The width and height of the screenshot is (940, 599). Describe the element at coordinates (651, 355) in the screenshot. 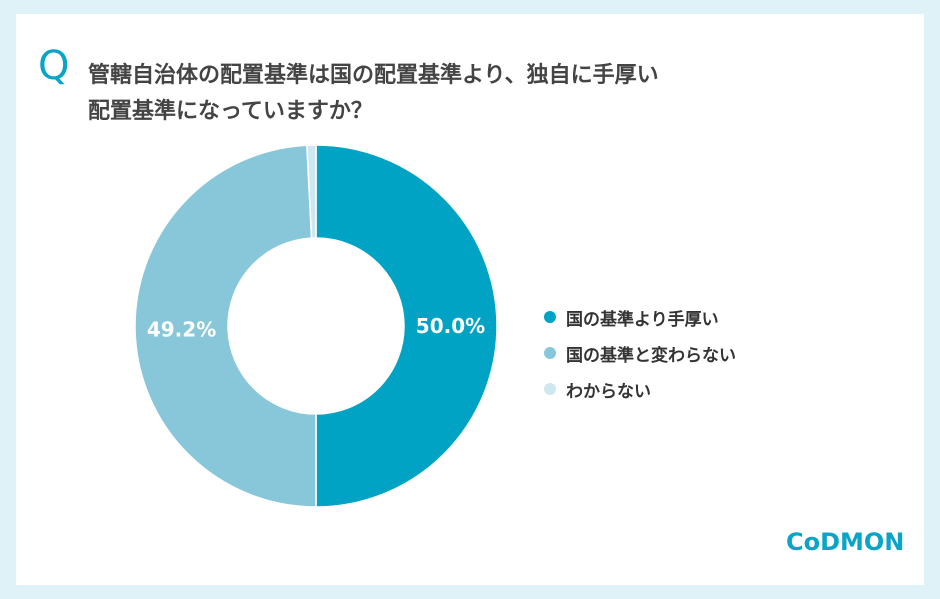

I see `legend-label: 国の基準と変わらない` at that location.